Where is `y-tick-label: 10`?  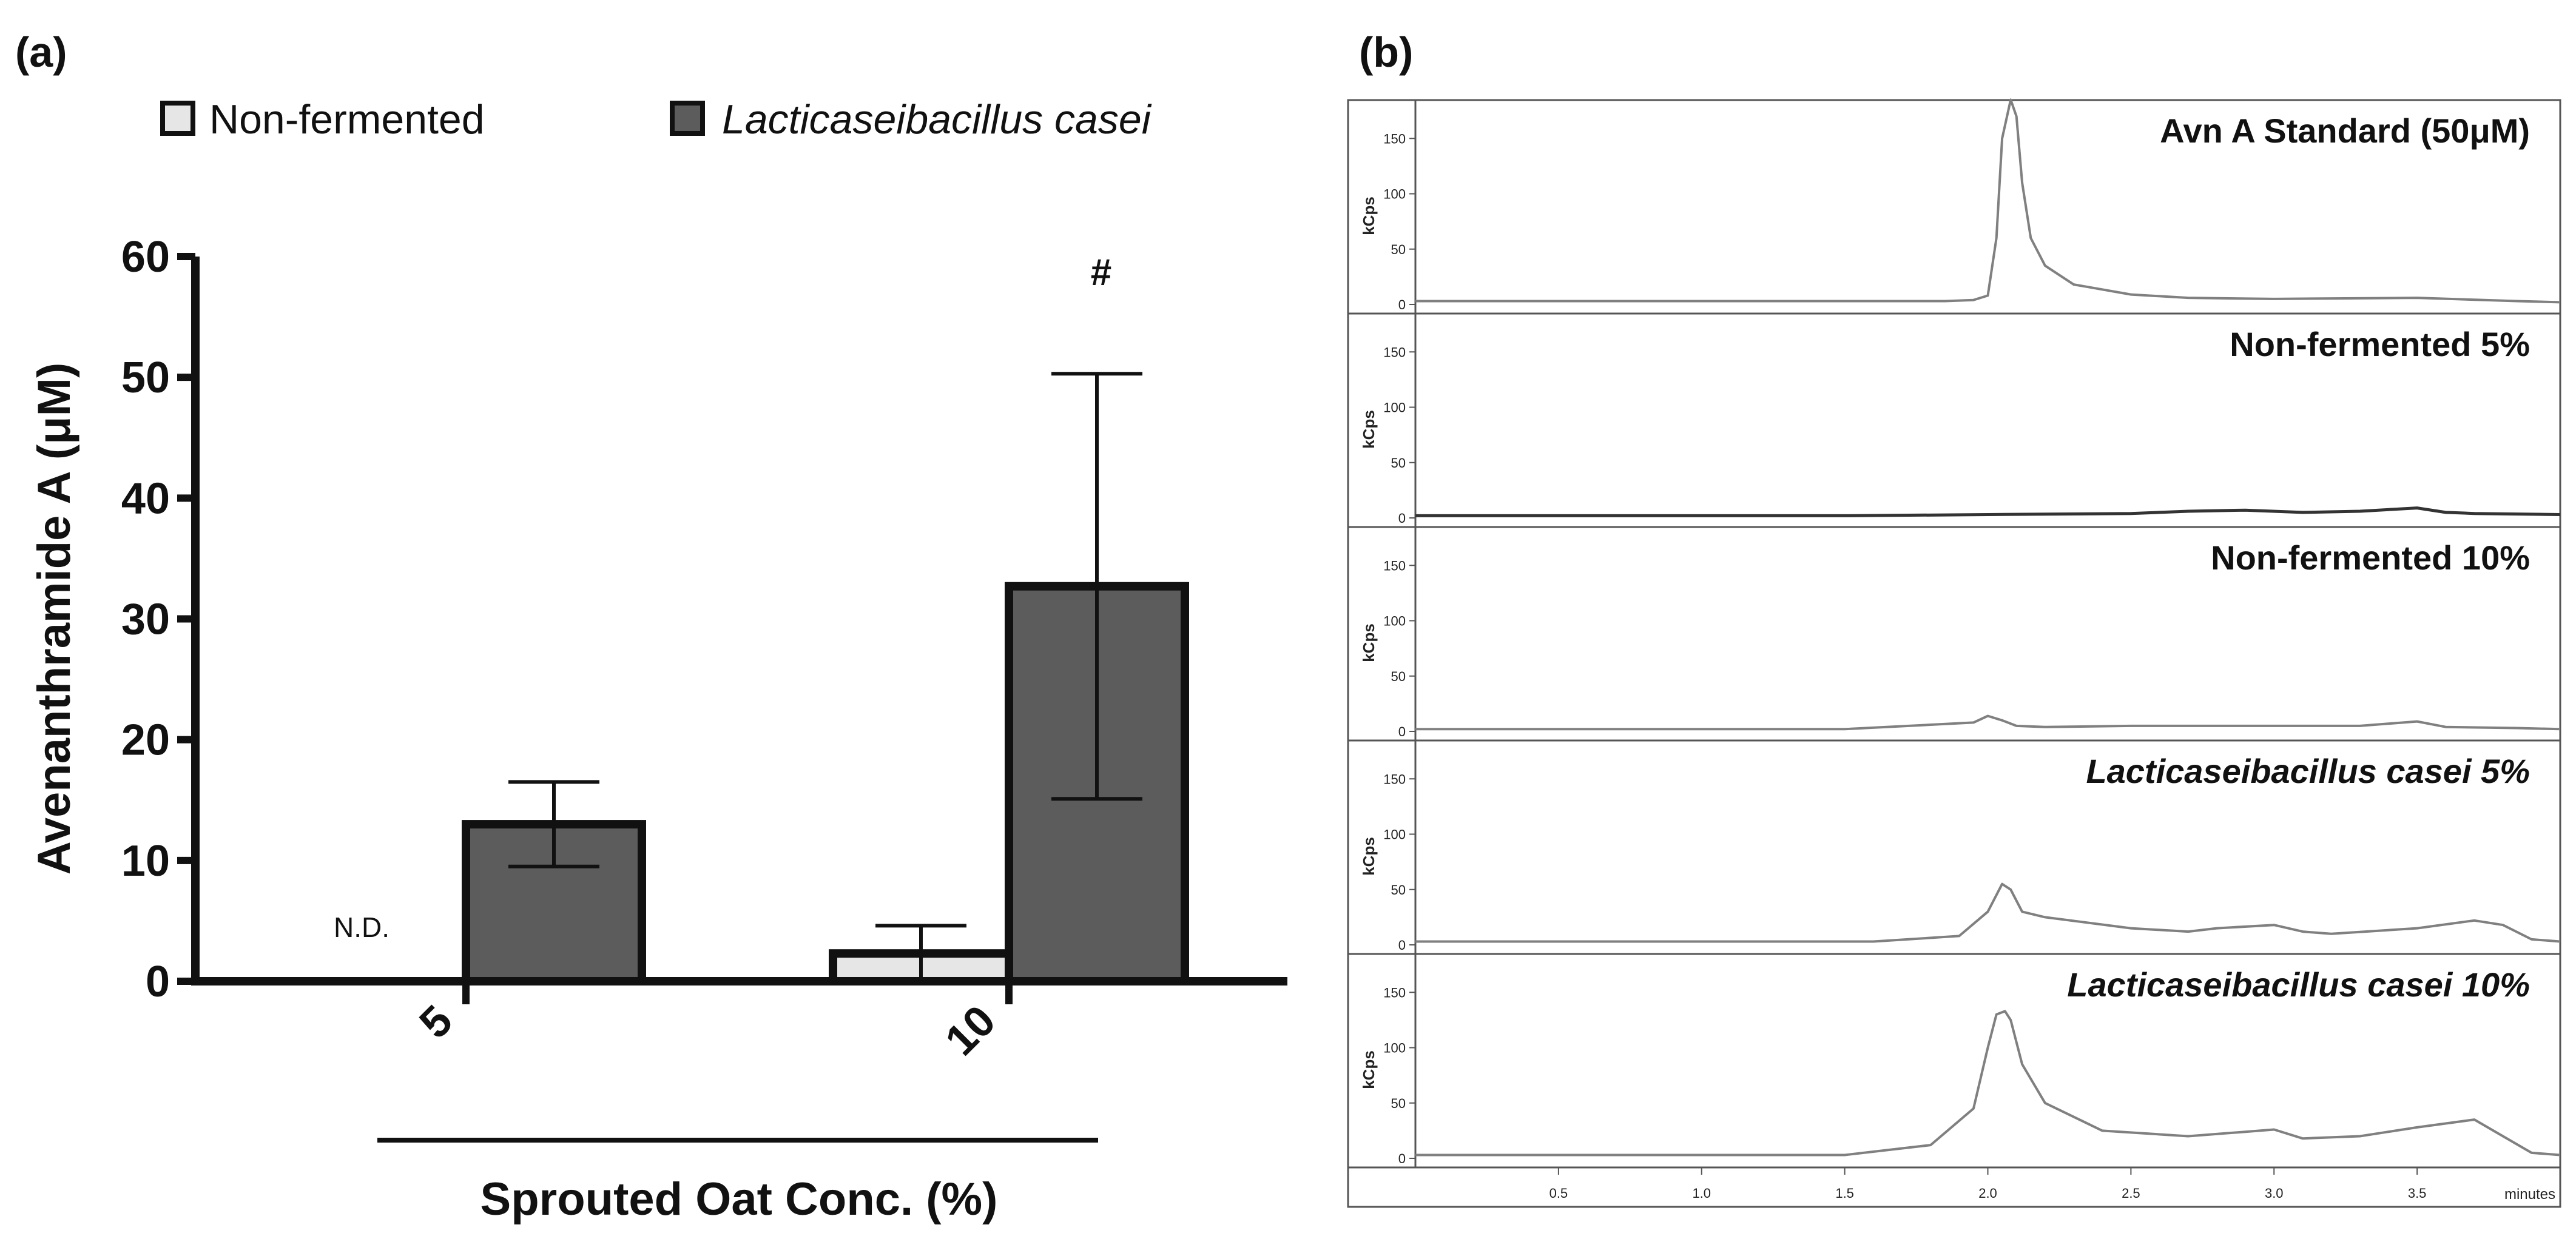 y-tick-label: 10 is located at coordinates (146, 861).